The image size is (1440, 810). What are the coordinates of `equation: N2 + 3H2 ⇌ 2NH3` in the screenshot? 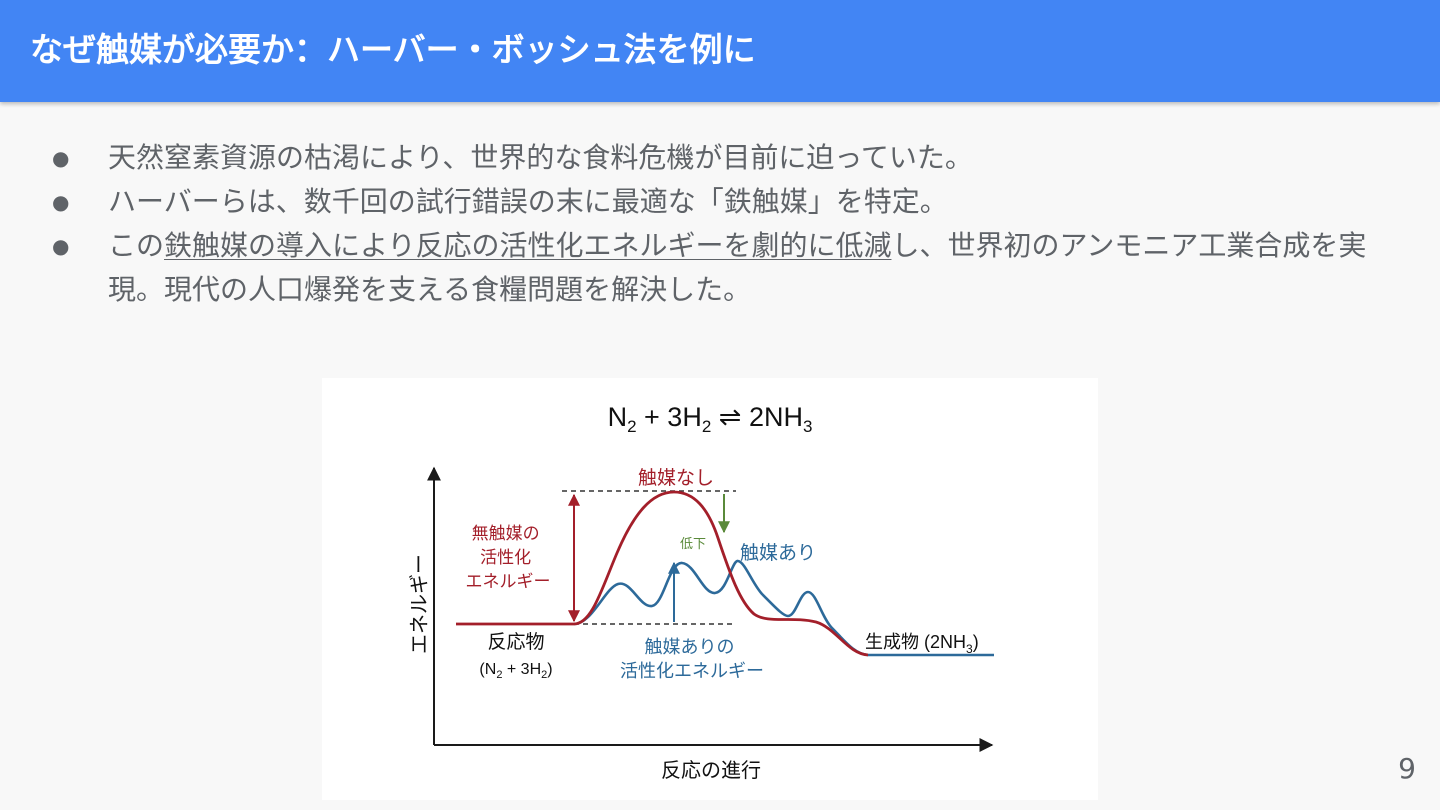 It's located at (710, 419).